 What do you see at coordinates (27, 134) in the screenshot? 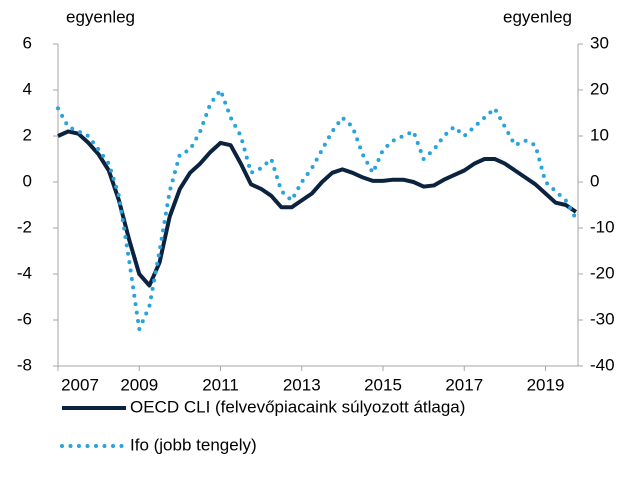
I see `y-tick-label: 2` at bounding box center [27, 134].